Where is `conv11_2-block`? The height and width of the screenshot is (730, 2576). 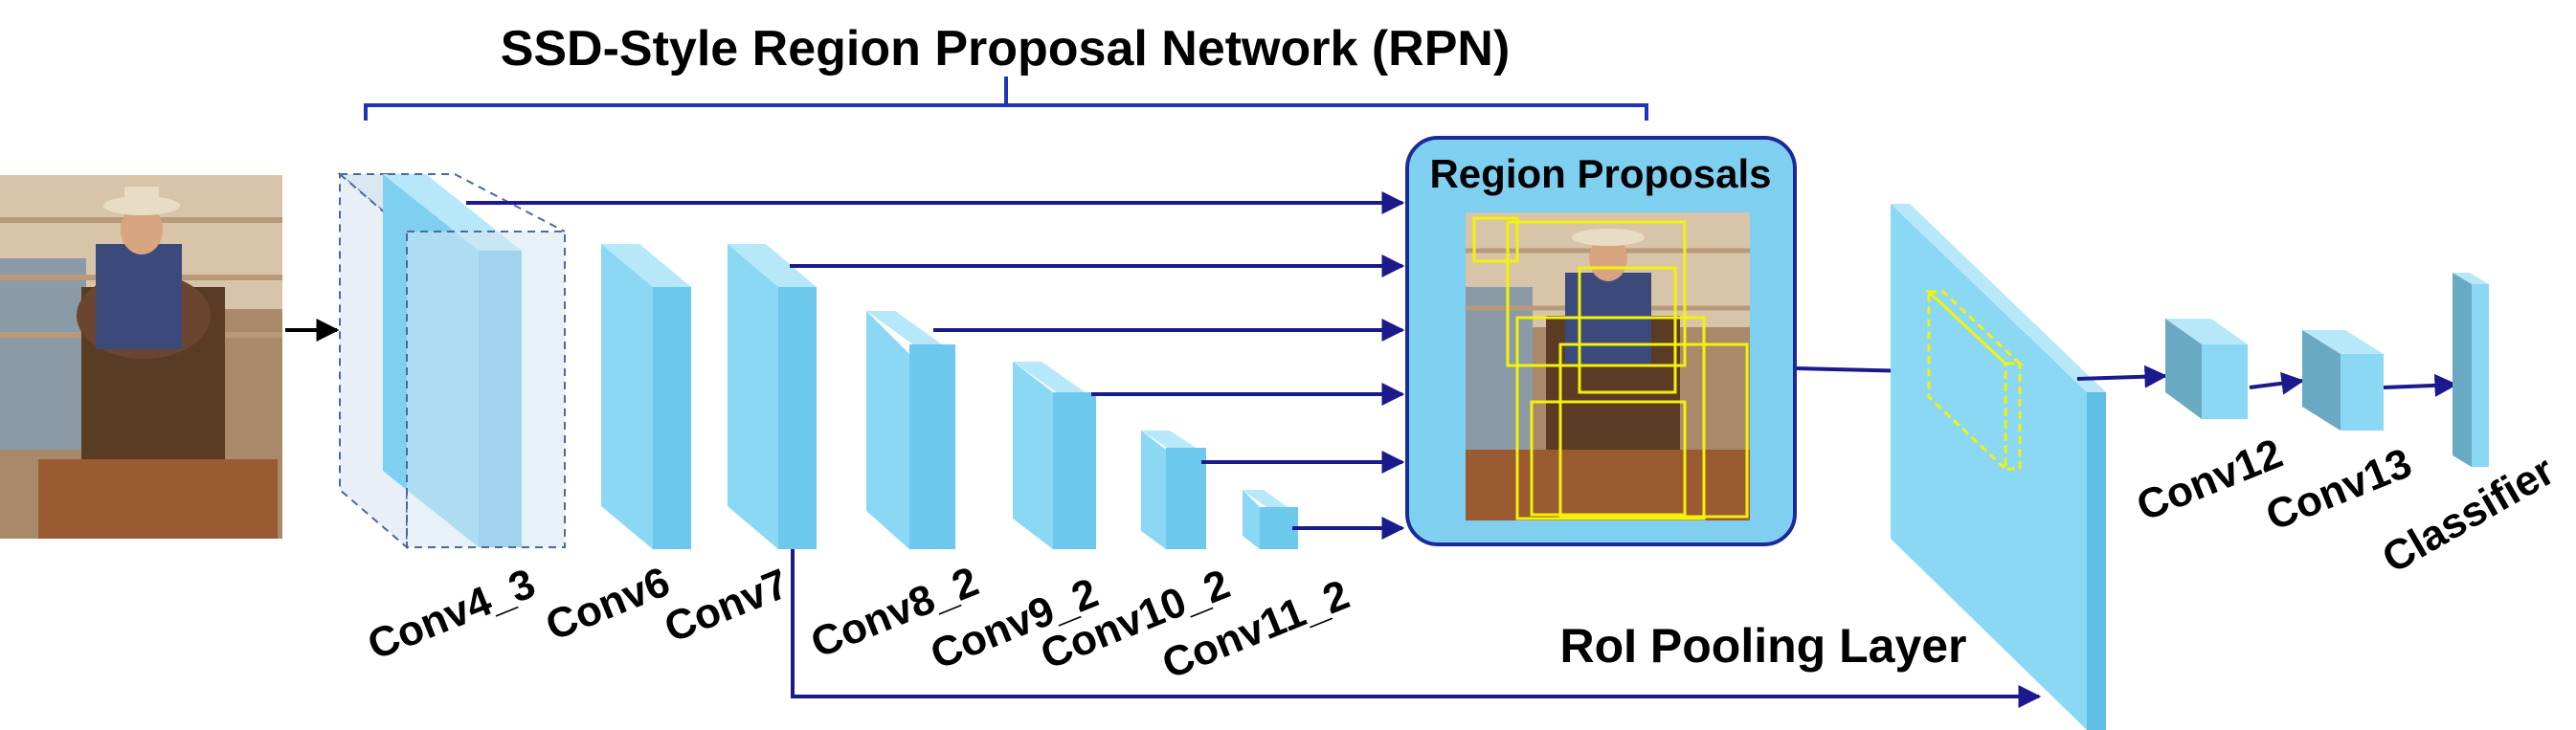
conv11_2-block is located at coordinates (1270, 519).